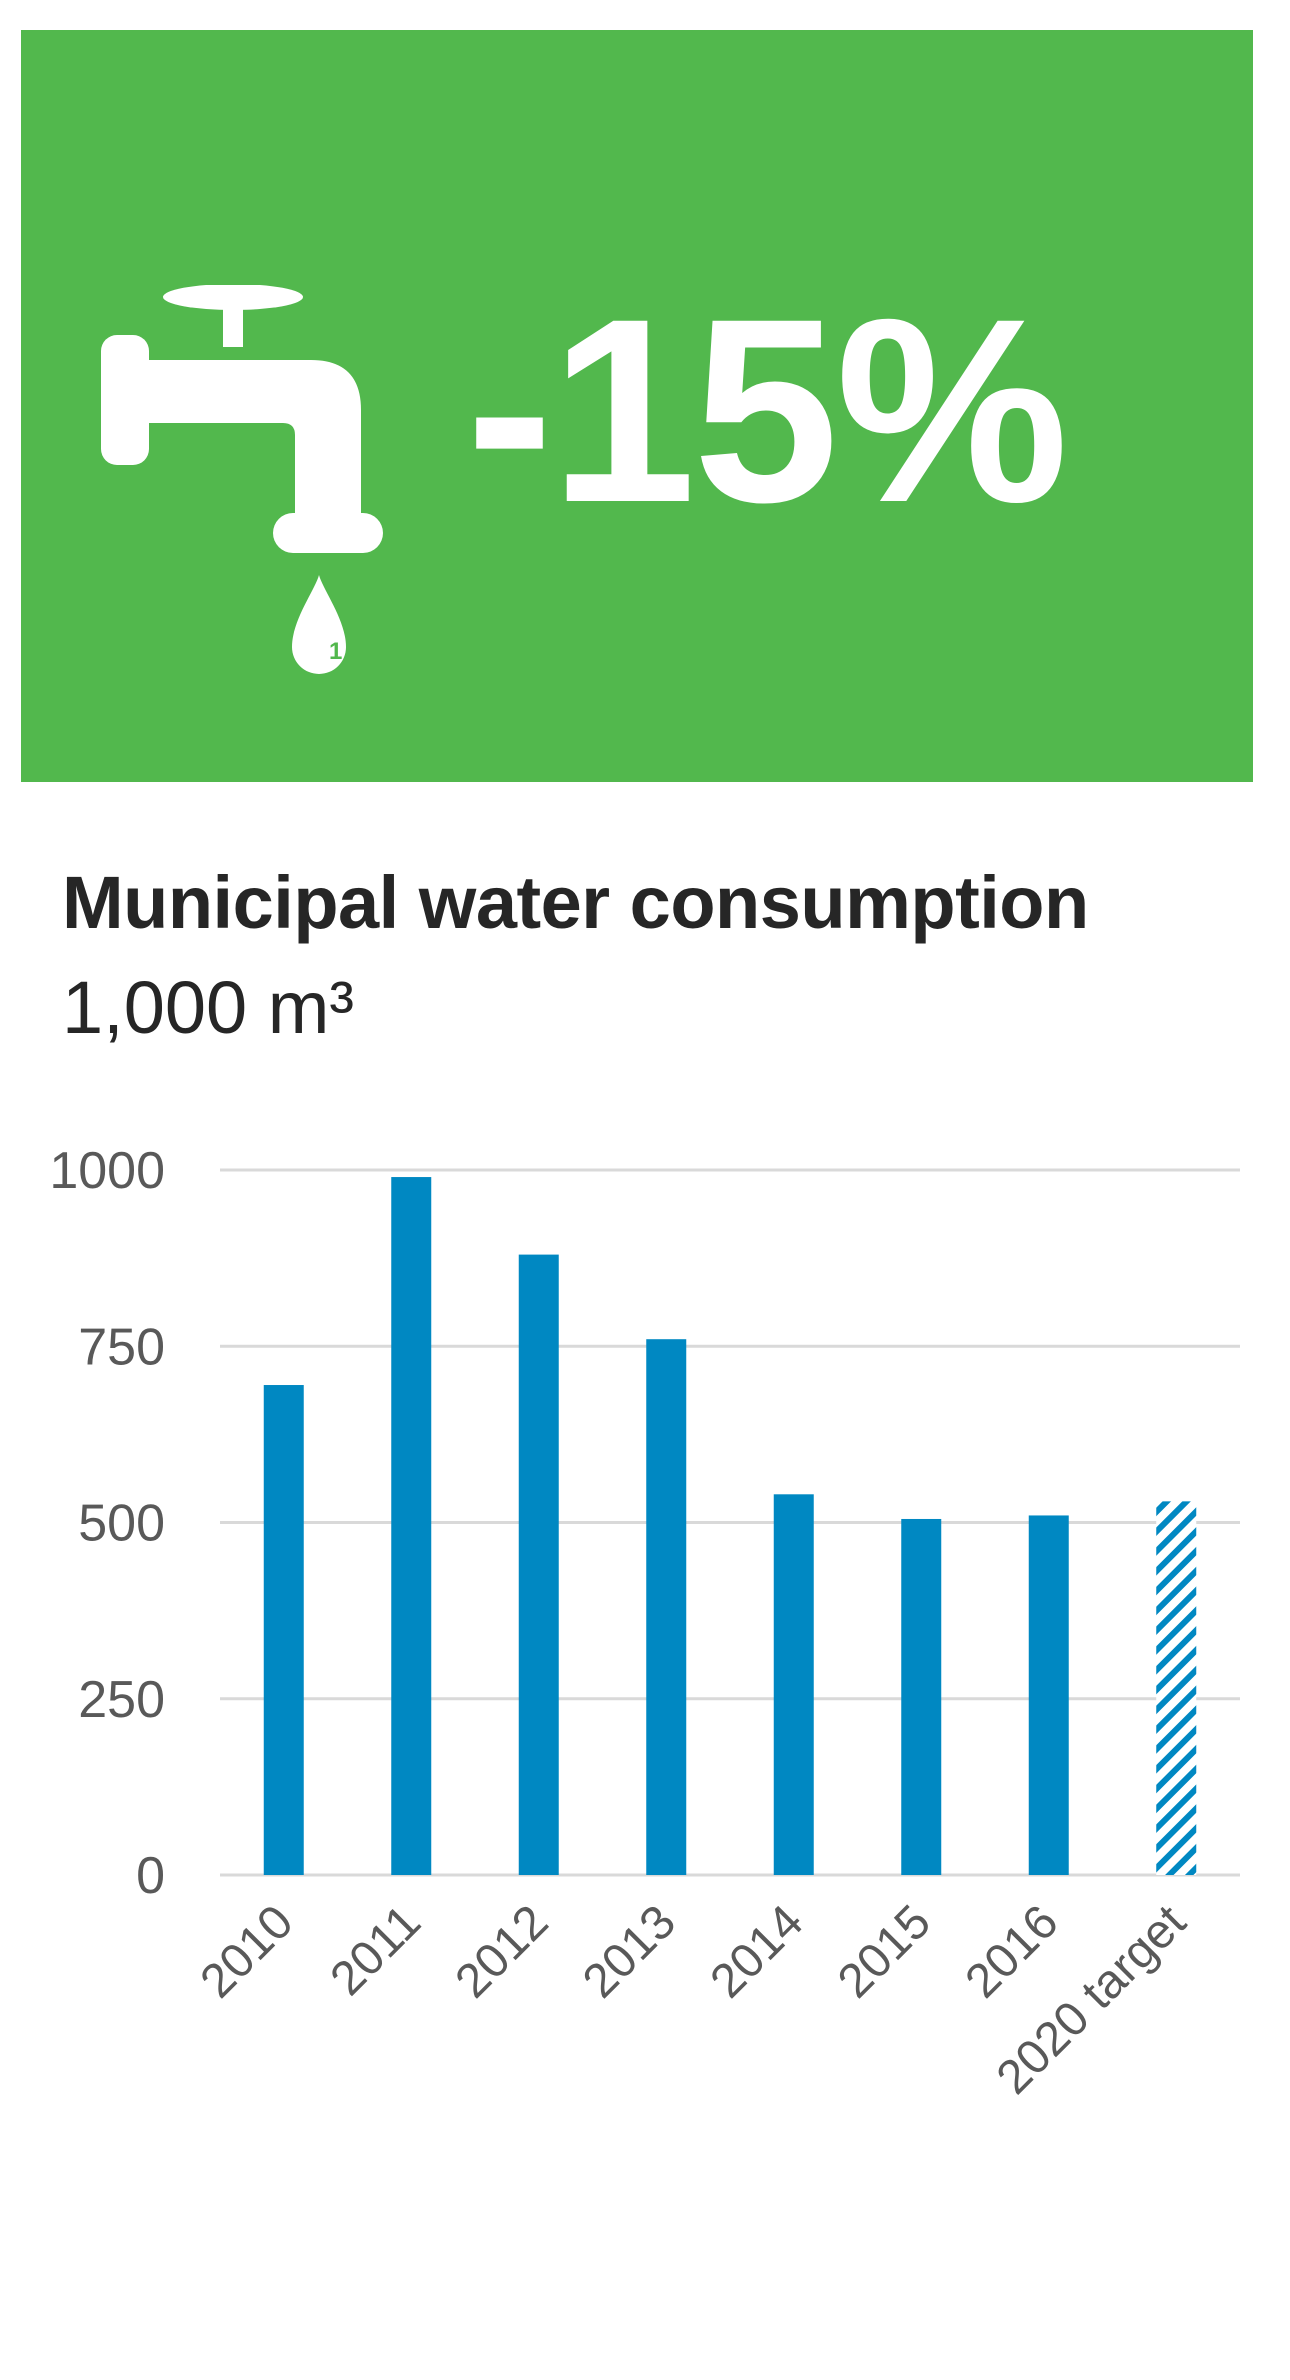 The width and height of the screenshot is (1290, 2380). I want to click on y-axis-ticks: 0 250 500 750 1000, so click(107, 1523).